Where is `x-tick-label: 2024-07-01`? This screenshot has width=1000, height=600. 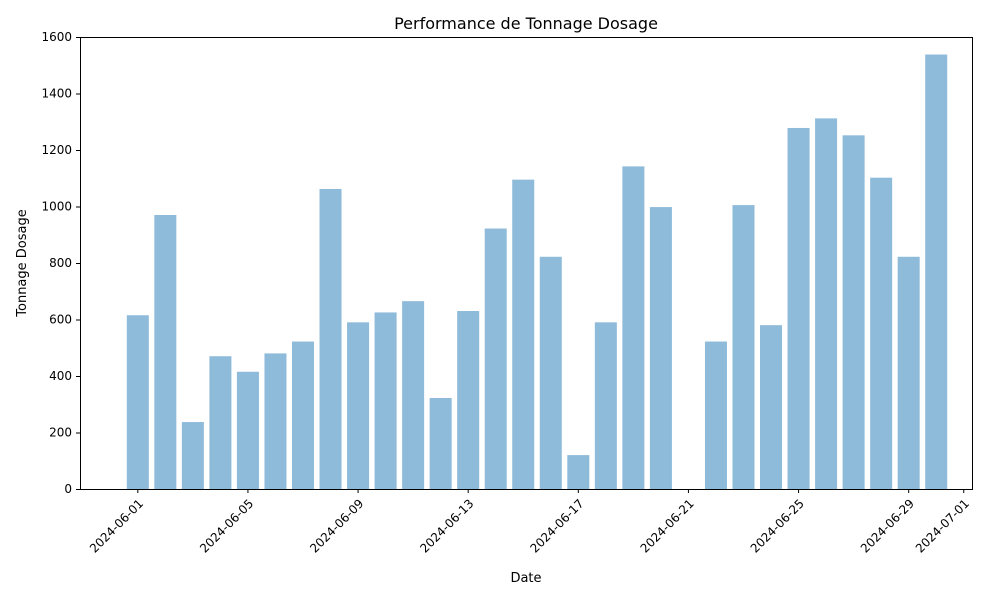 x-tick-label: 2024-07-01 is located at coordinates (942, 525).